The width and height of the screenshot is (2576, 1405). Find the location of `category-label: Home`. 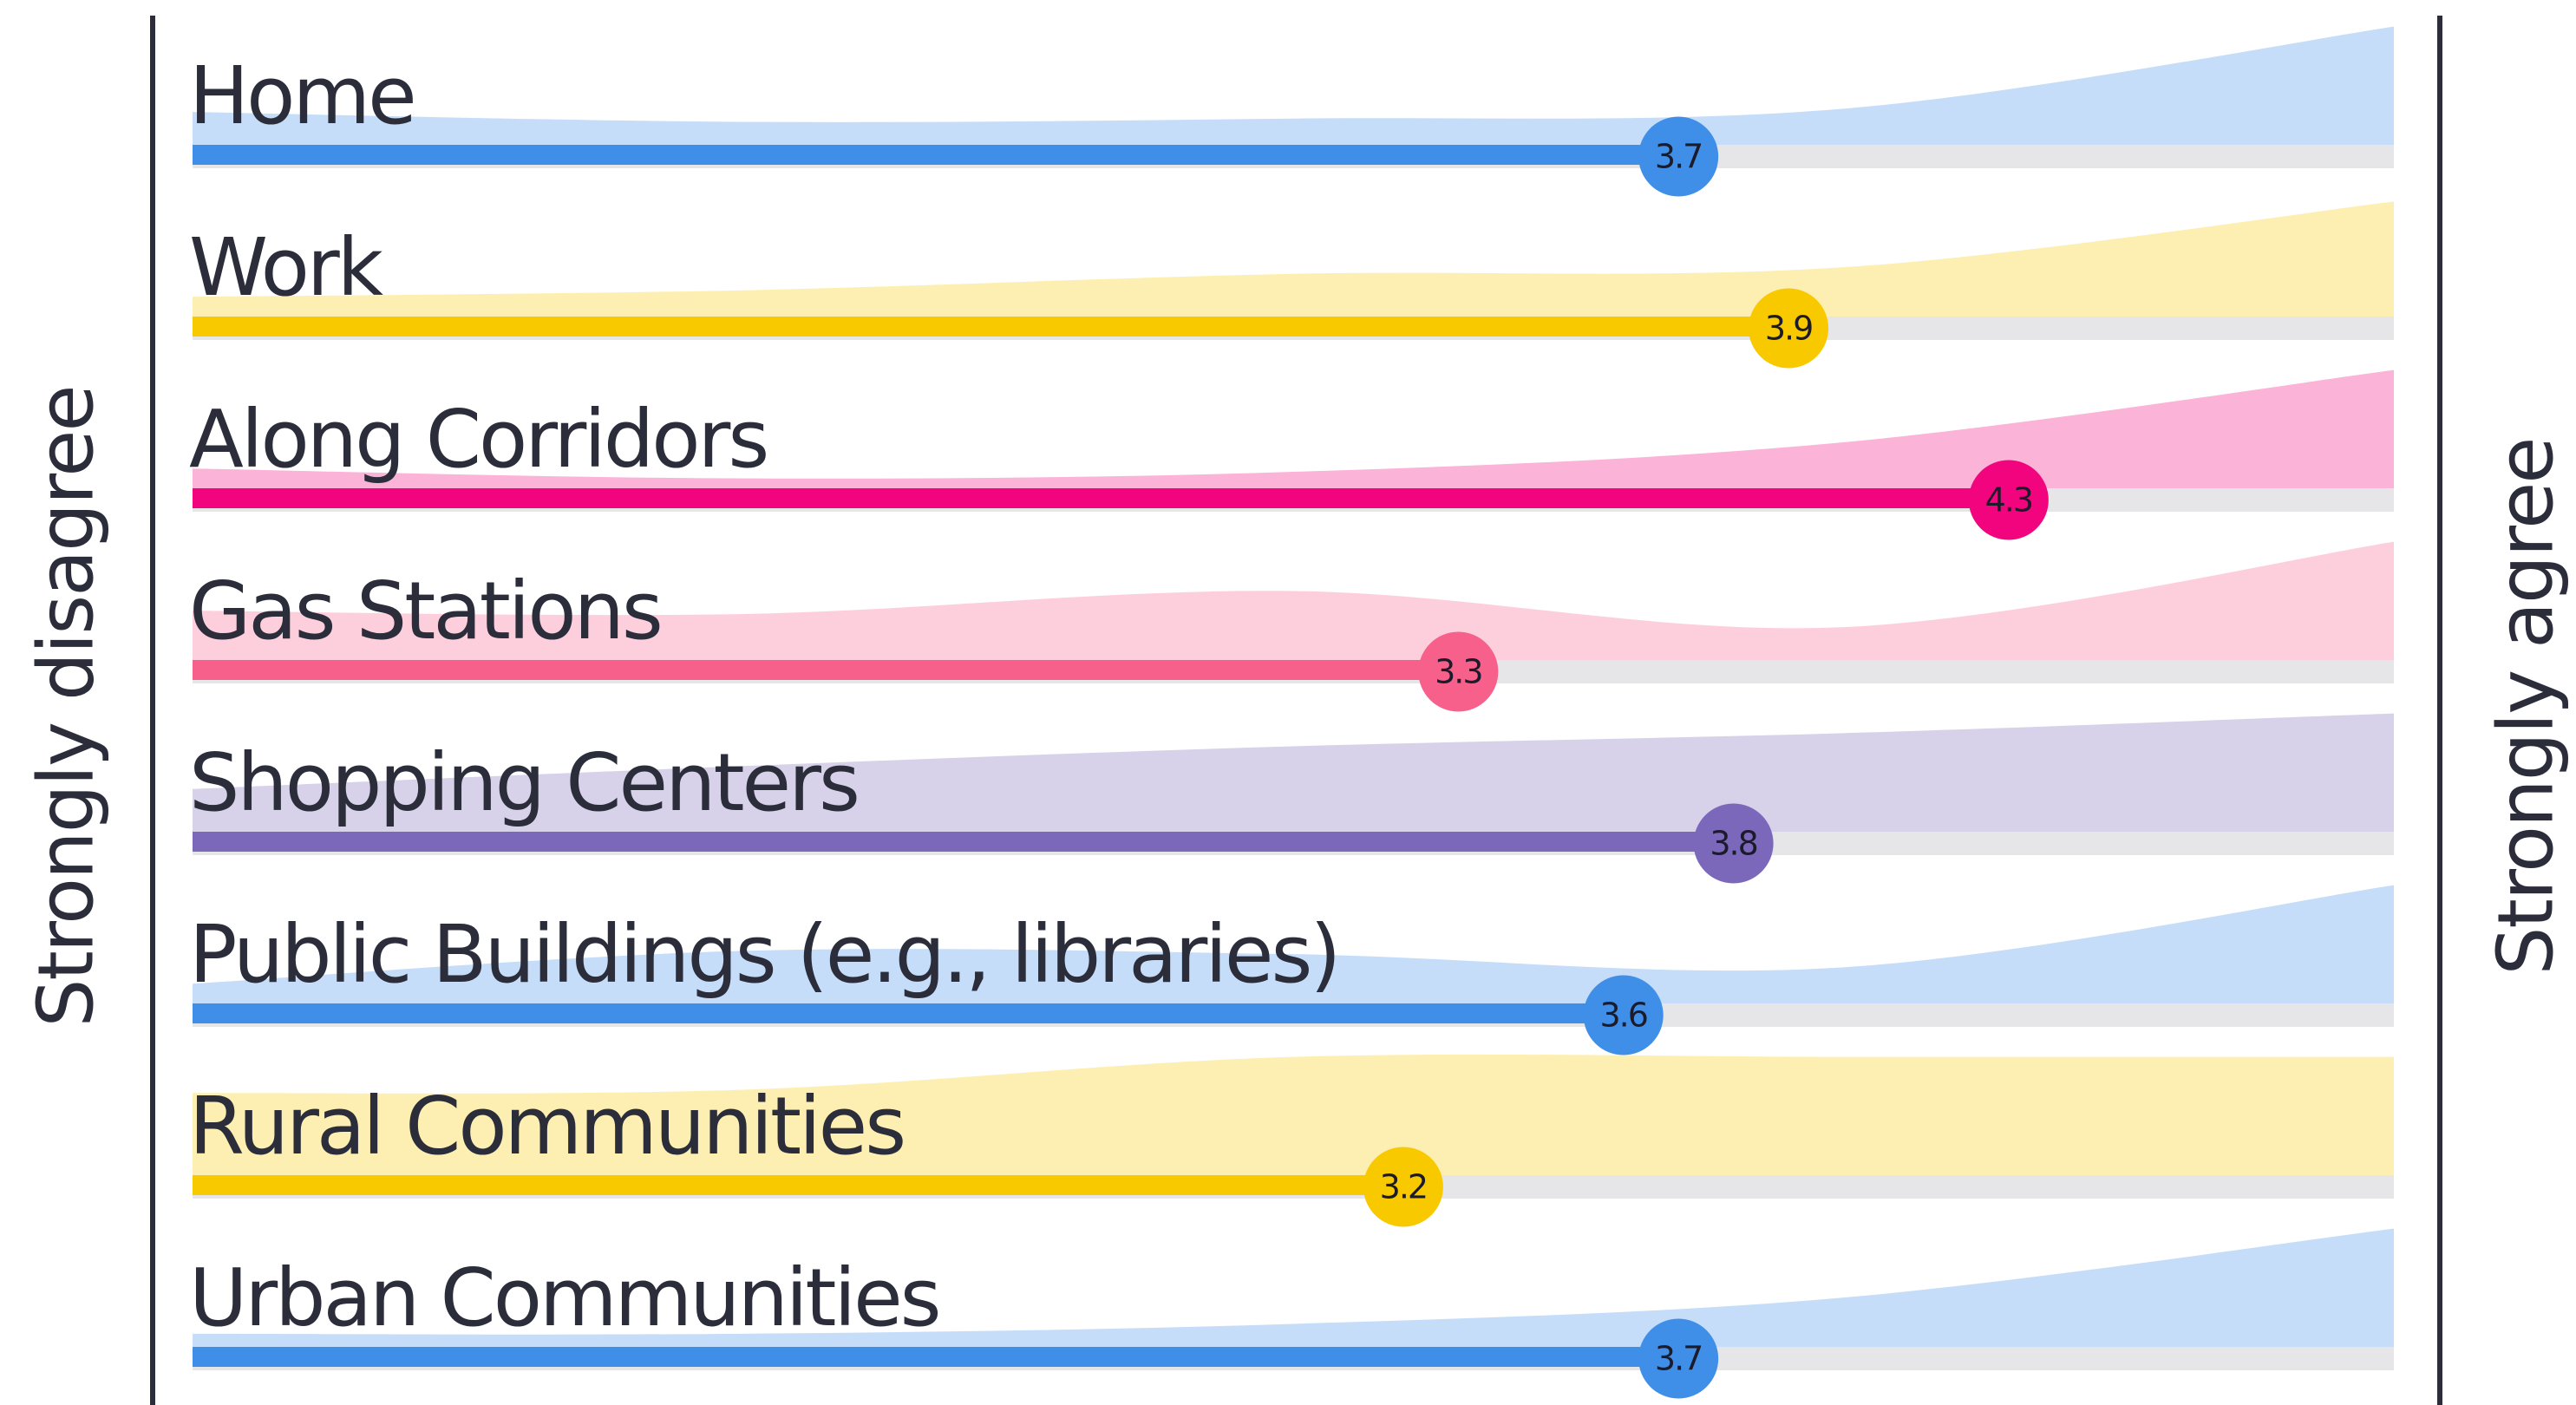

category-label: Home is located at coordinates (302, 95).